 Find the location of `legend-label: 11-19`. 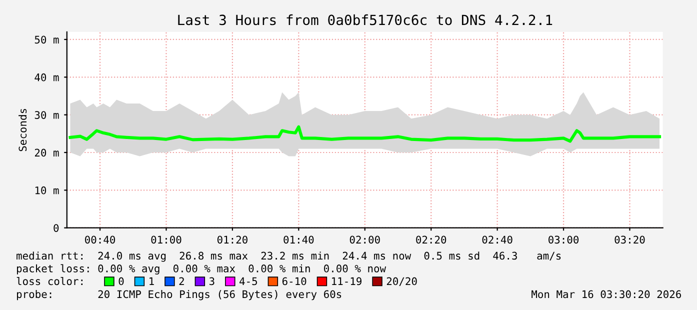

legend-label: 11-19 is located at coordinates (347, 281).